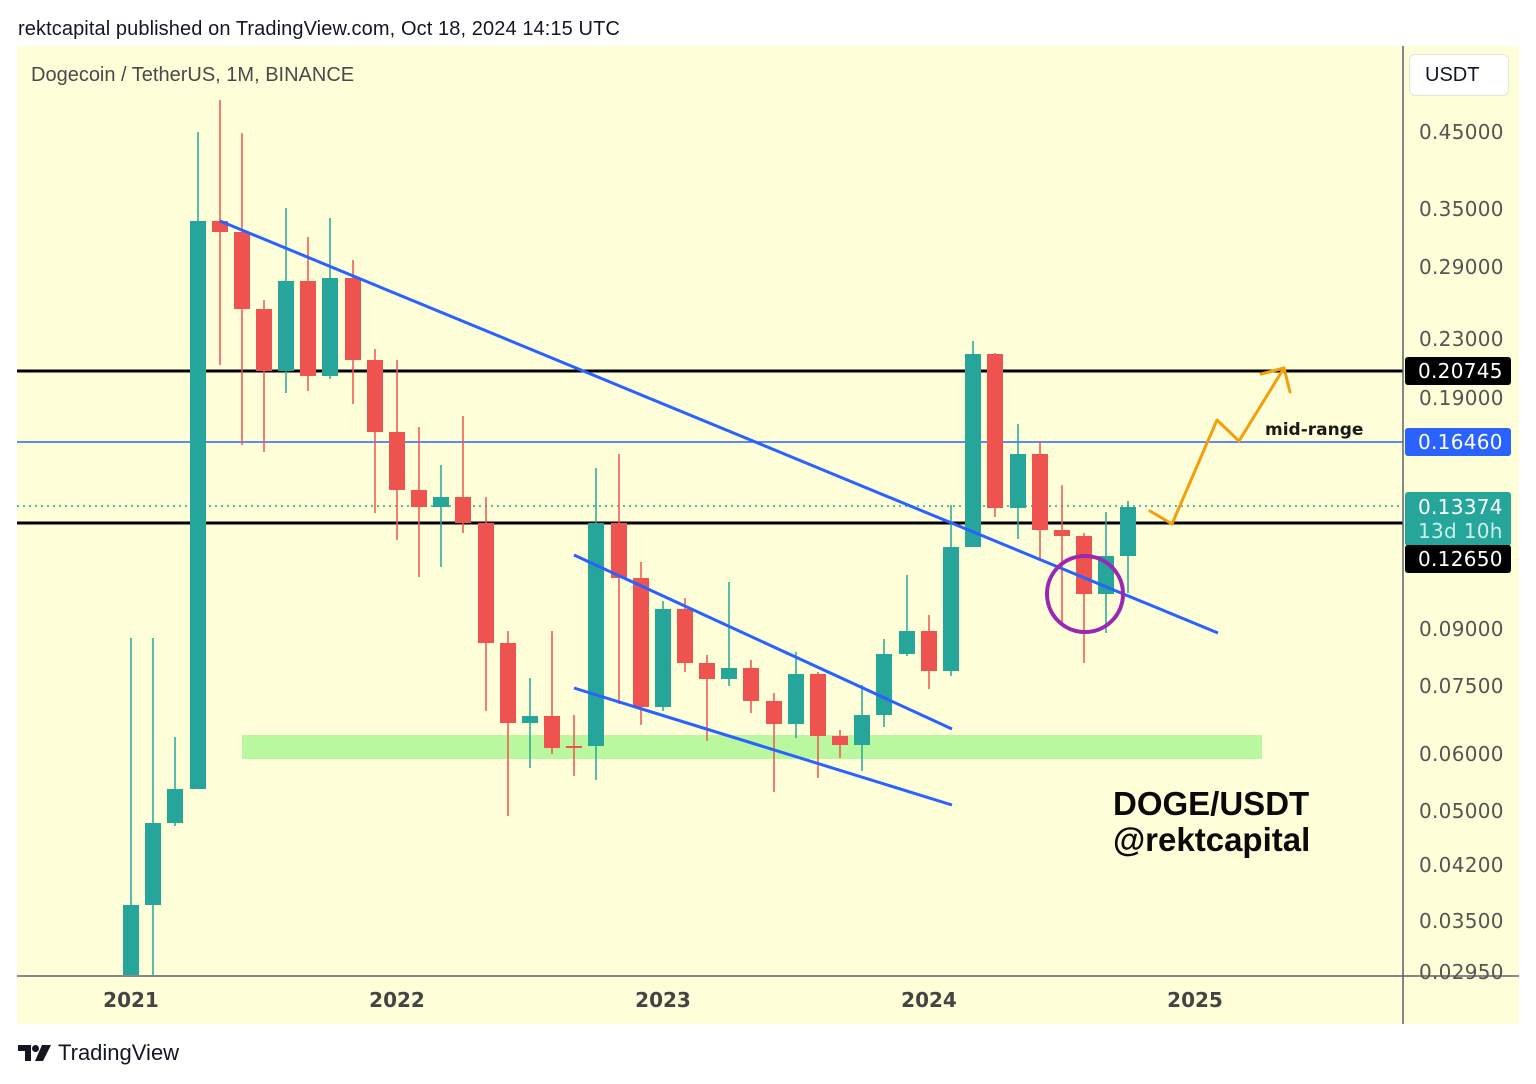 Image resolution: width=1536 pixels, height=1084 pixels. Describe the element at coordinates (1461, 209) in the screenshot. I see `price-tick-label: 0.35000` at that location.